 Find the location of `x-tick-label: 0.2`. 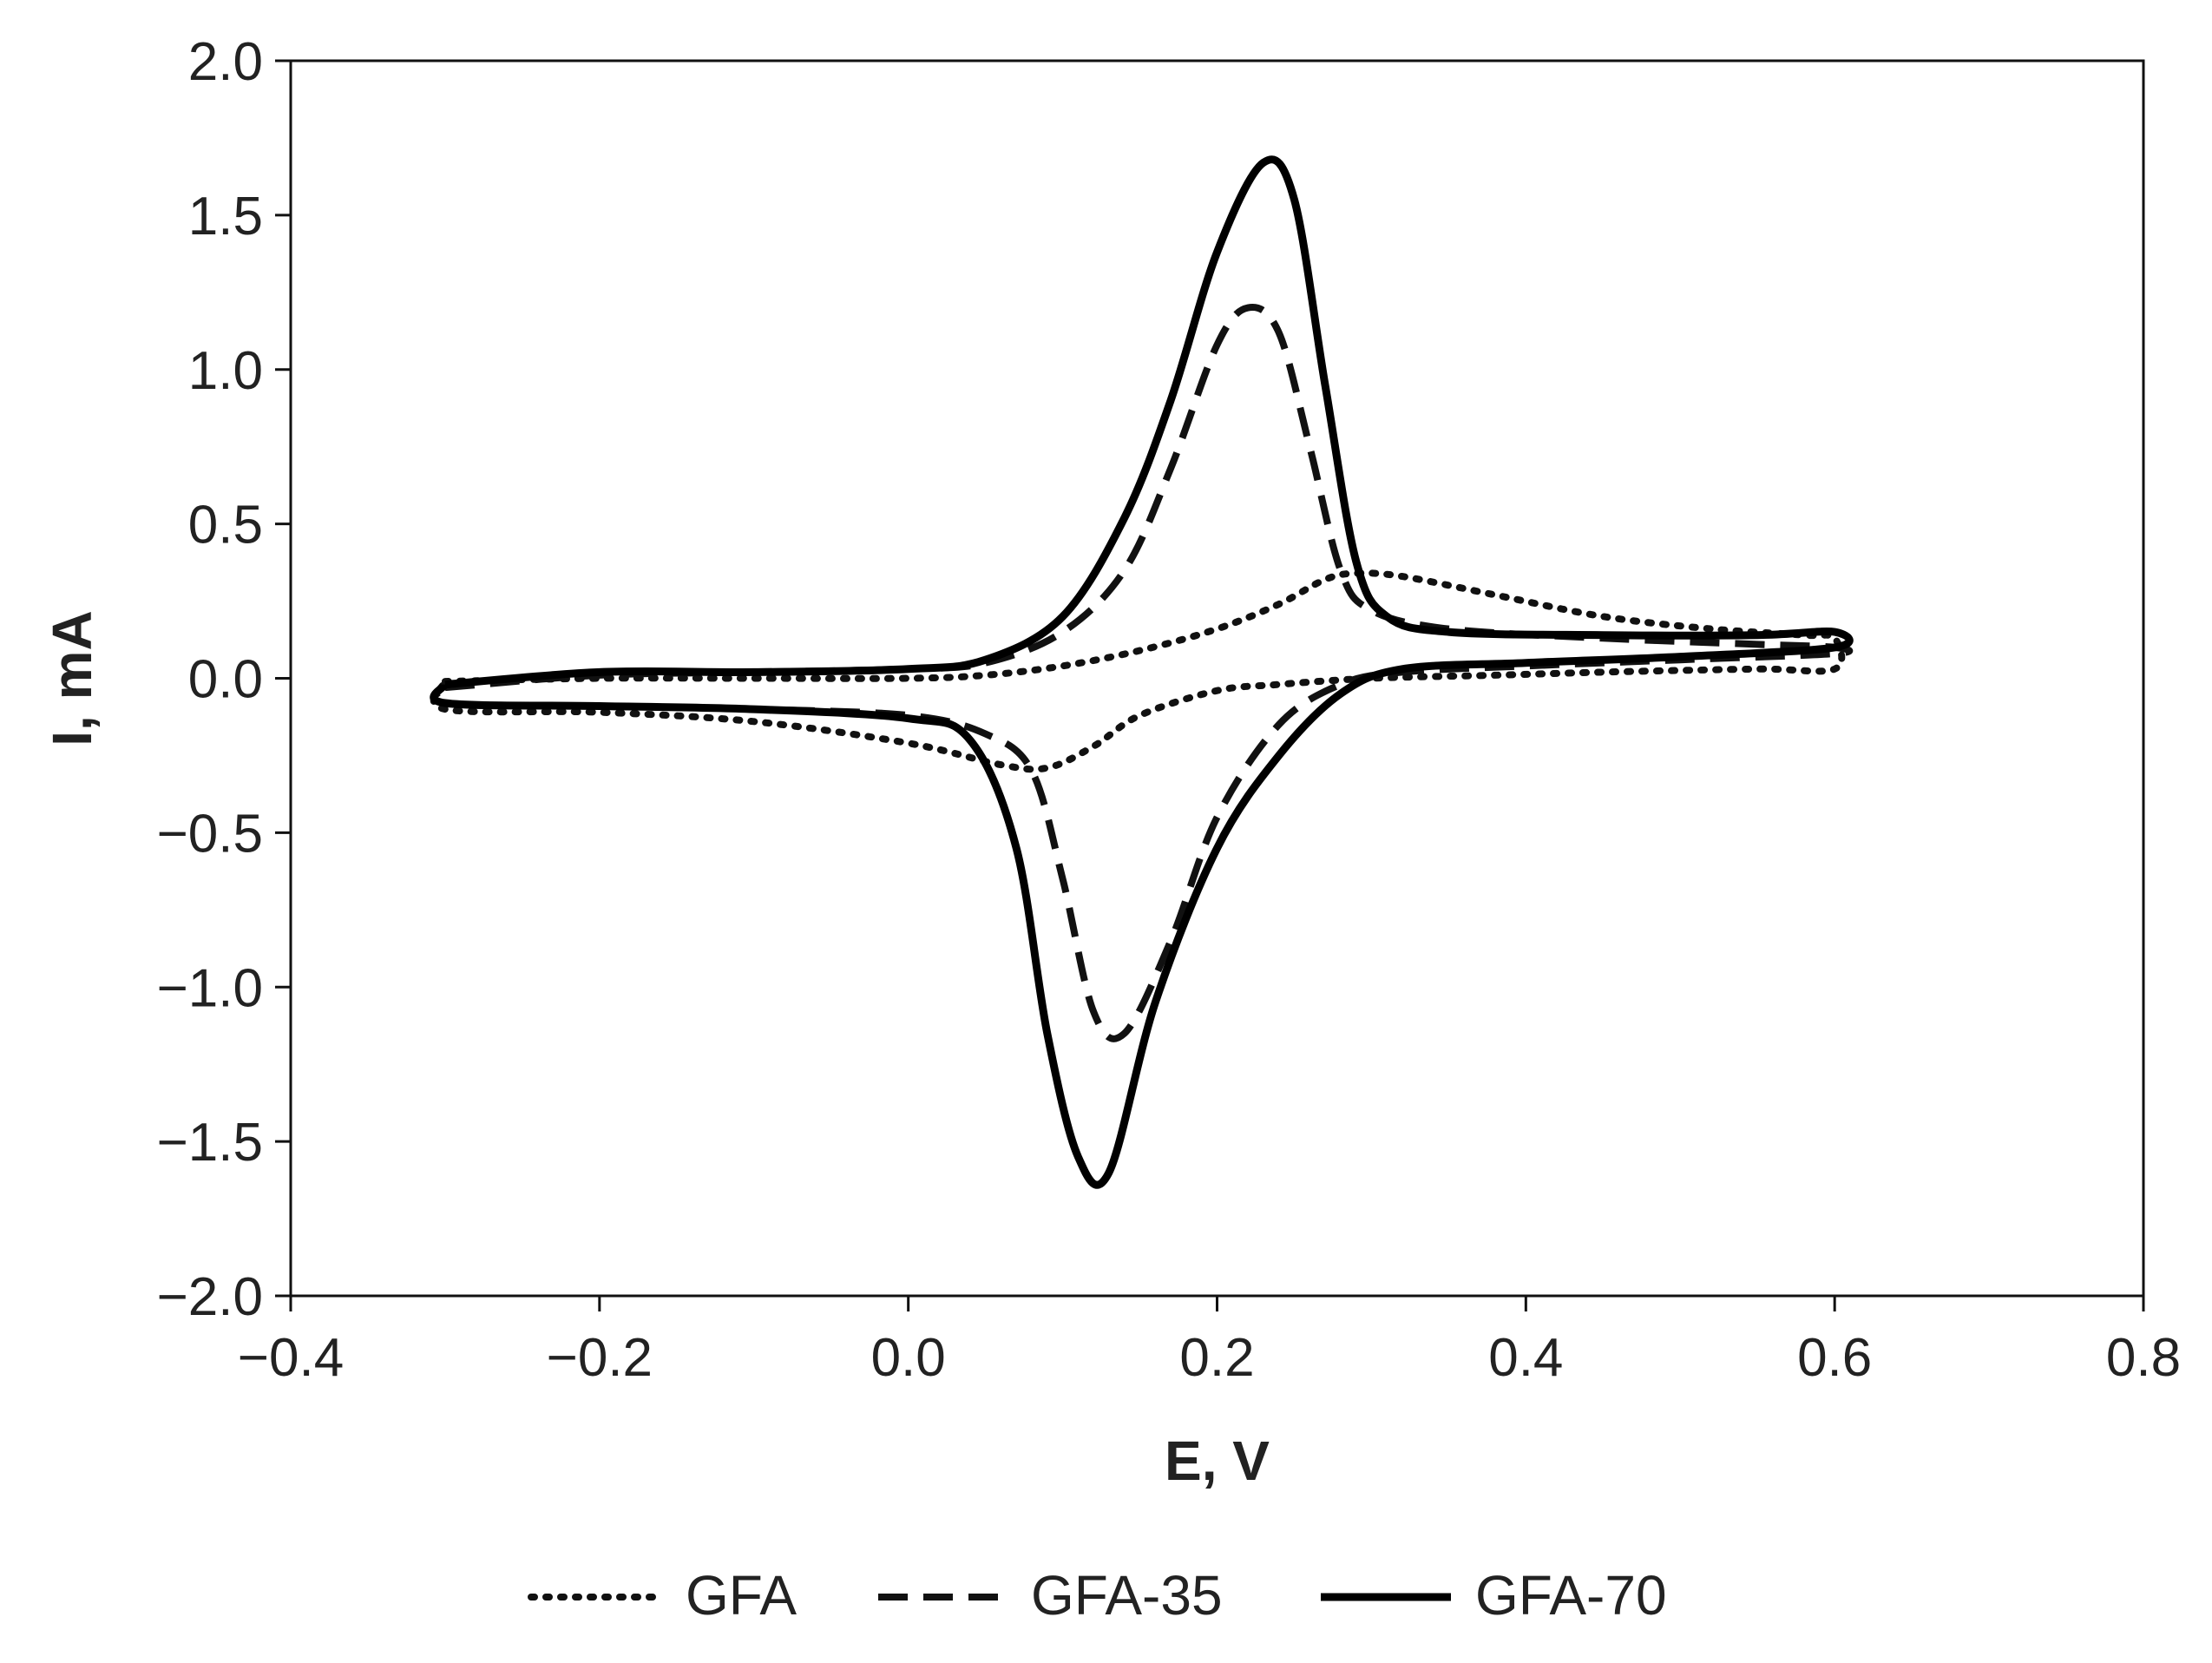

x-tick-label: 0.2 is located at coordinates (1216, 1358).